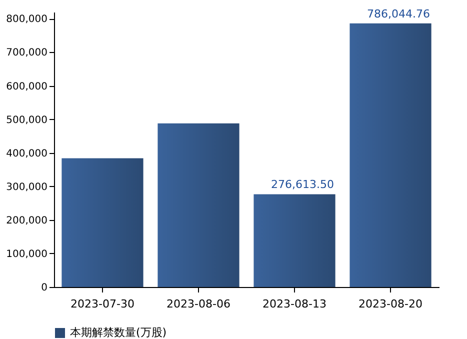 The image size is (467, 339). I want to click on x-tick-label: 2023-08-06, so click(198, 304).